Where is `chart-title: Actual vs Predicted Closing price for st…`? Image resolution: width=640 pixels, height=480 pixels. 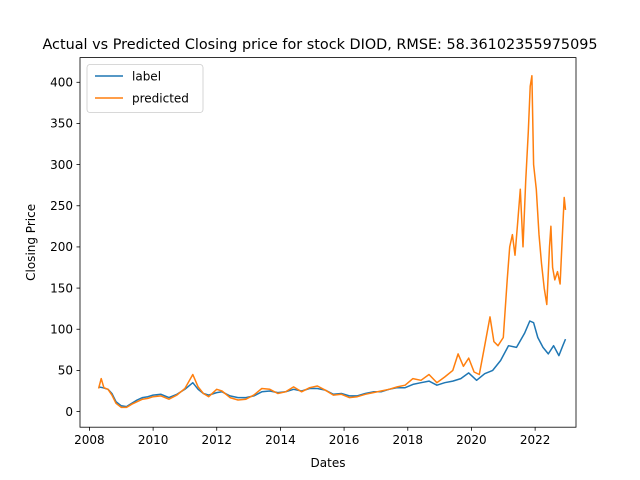
chart-title: Actual vs Predicted Closing price for st… is located at coordinates (319, 45).